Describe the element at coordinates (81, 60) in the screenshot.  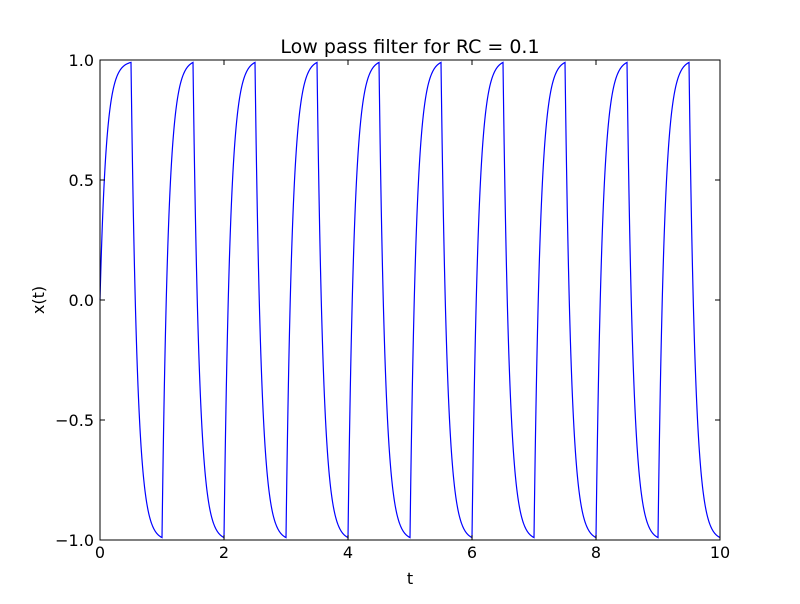
I see `y-tick-label: 1.0` at that location.